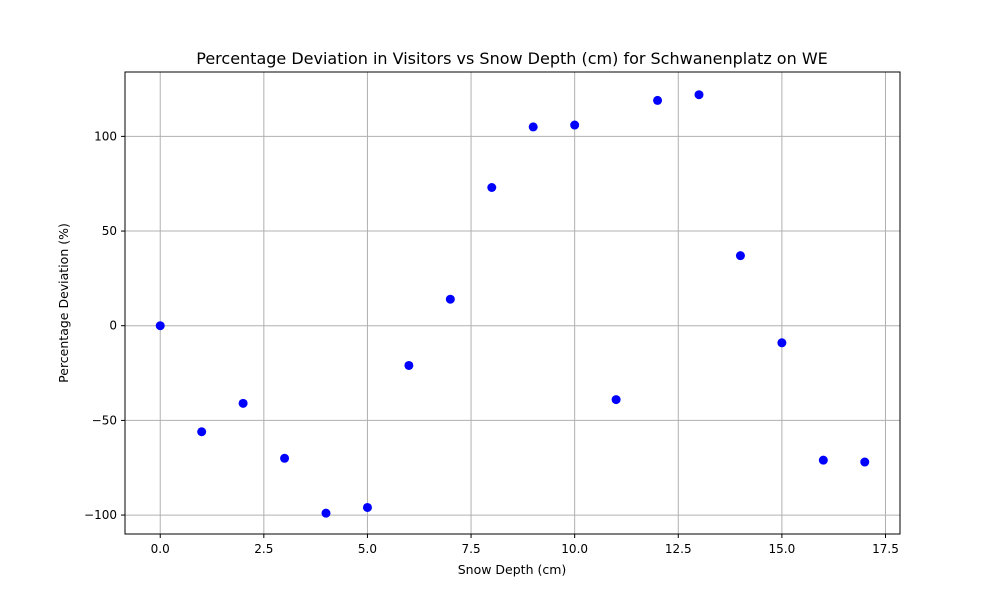  What do you see at coordinates (512, 569) in the screenshot?
I see `x-axis-label: Snow Depth (cm)` at bounding box center [512, 569].